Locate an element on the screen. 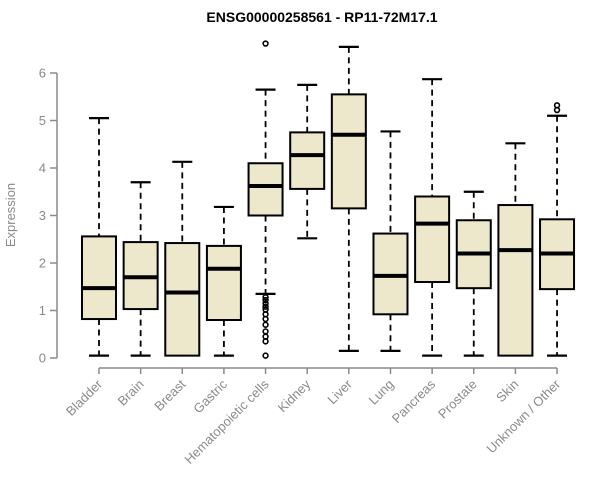 This screenshot has height=500, width=600. boxplot-prostate is located at coordinates (473, 273).